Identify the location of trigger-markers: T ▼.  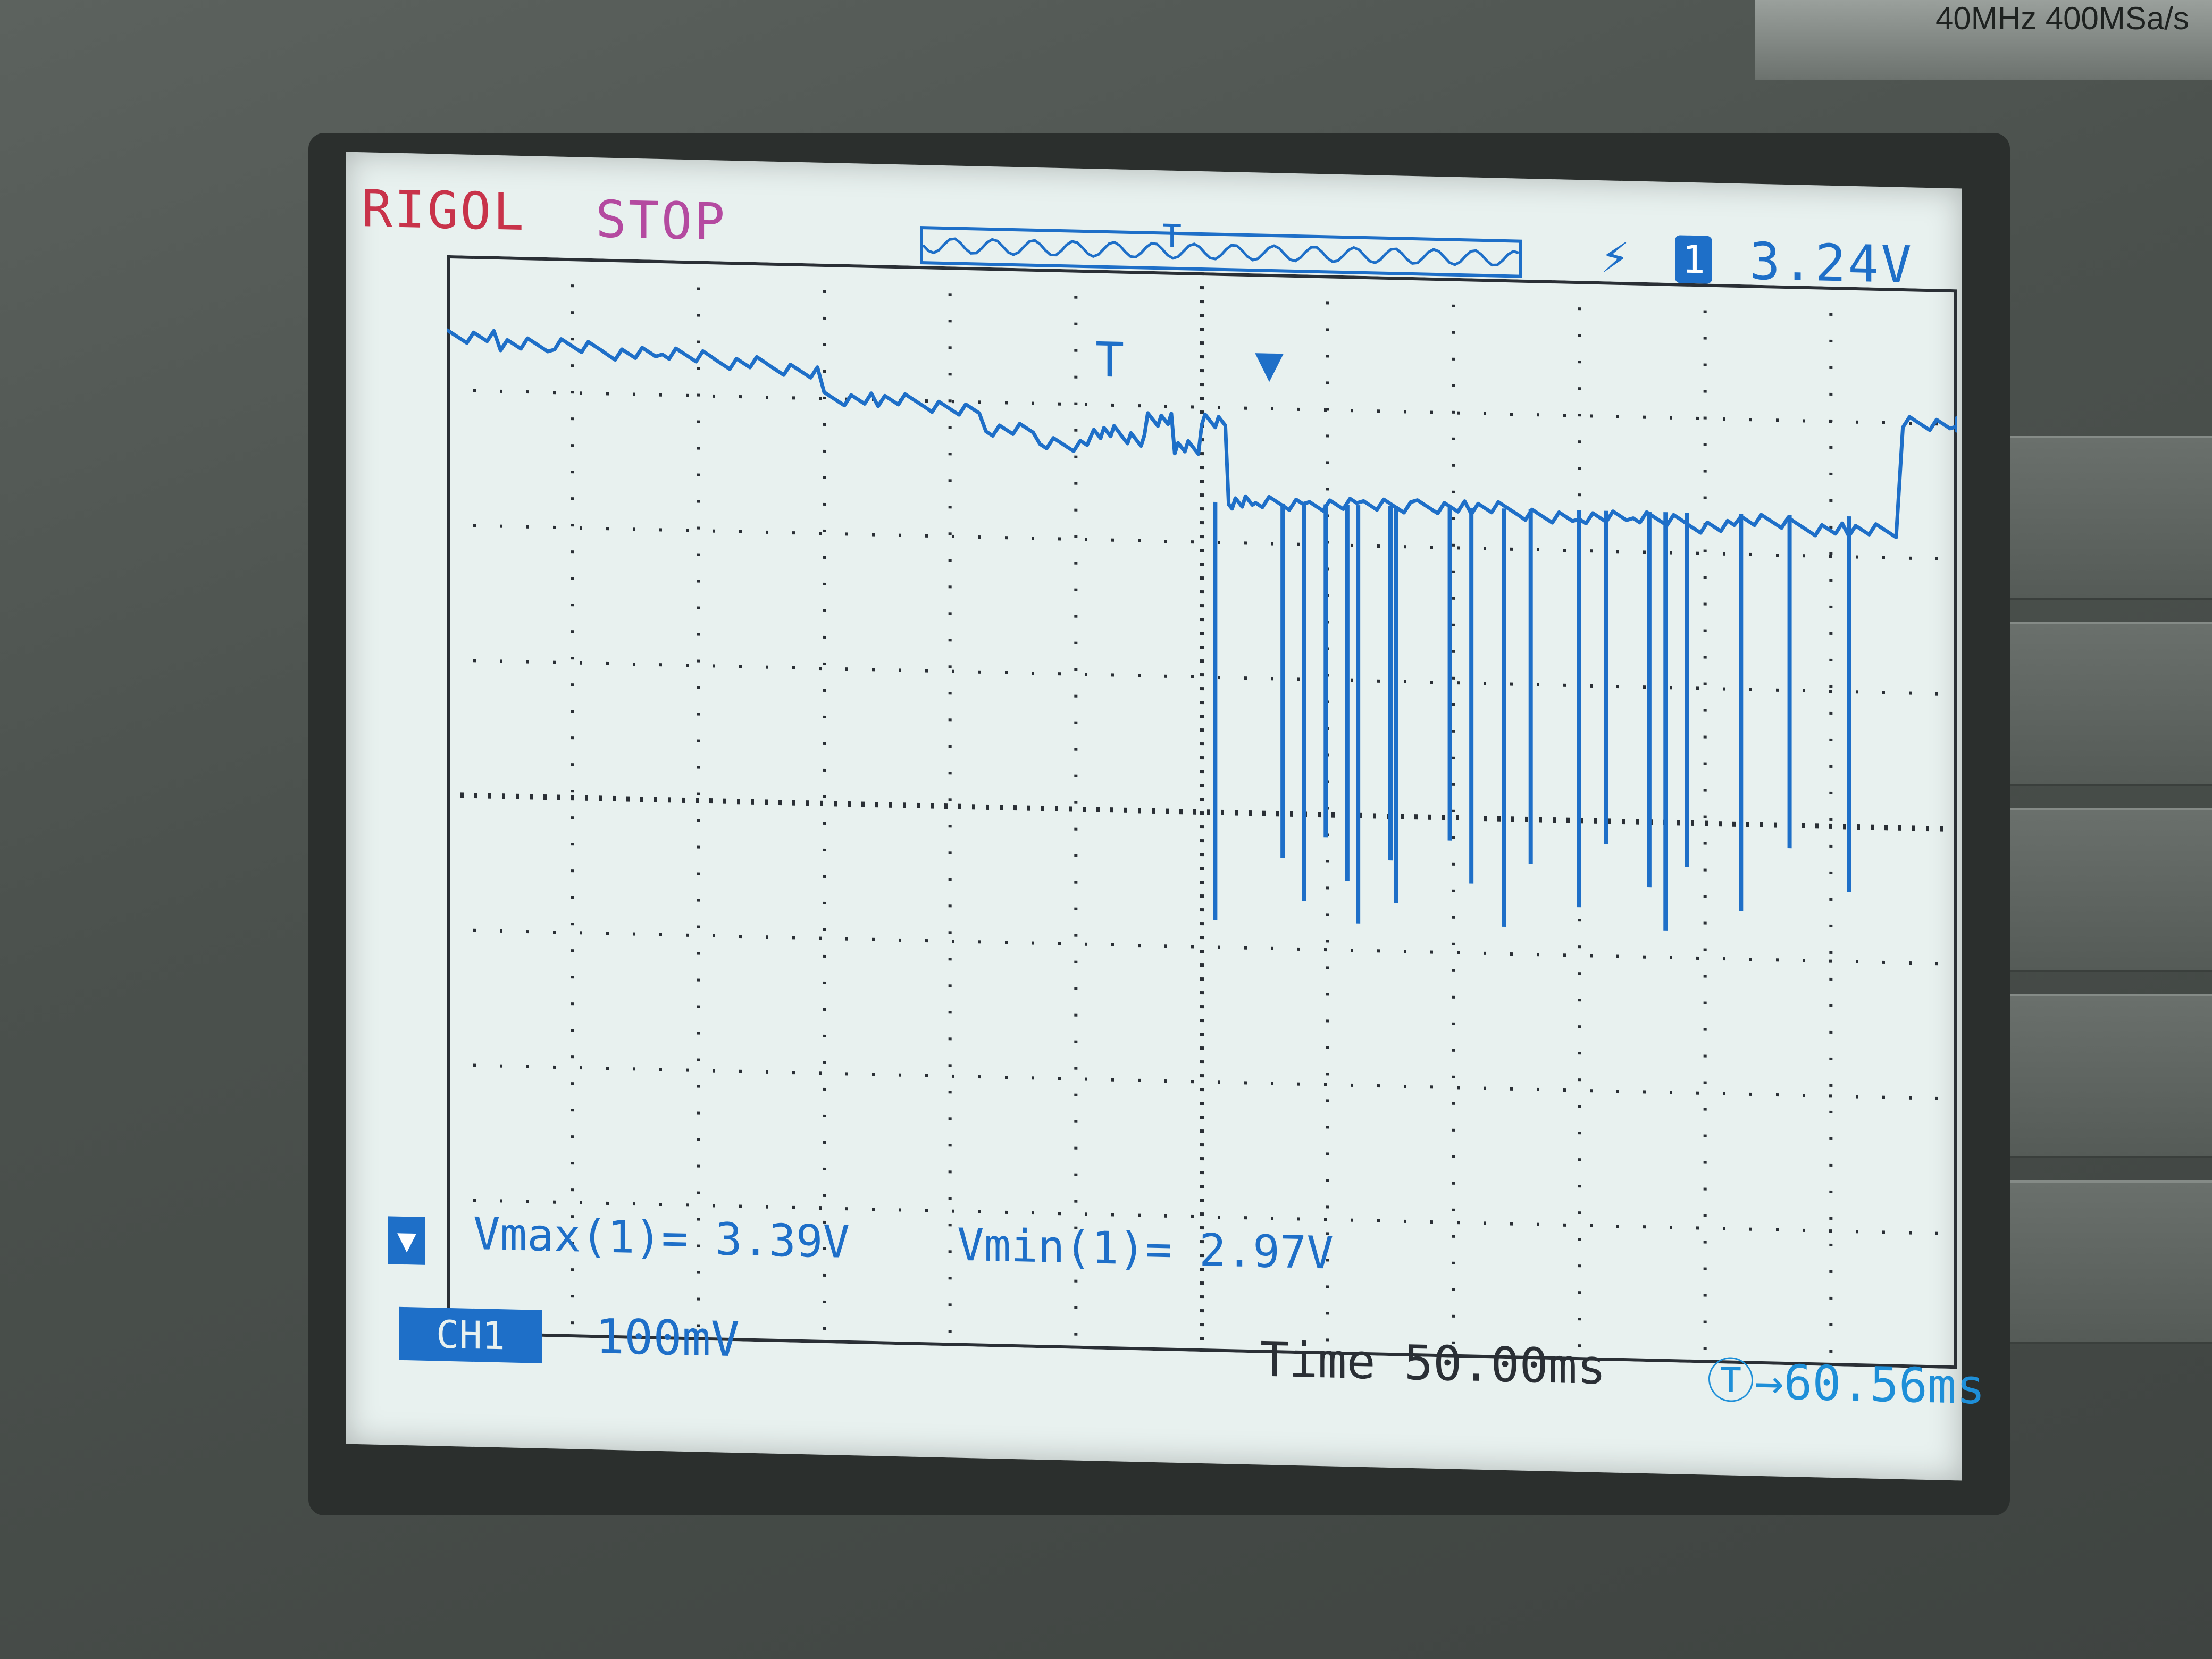
(1189, 362).